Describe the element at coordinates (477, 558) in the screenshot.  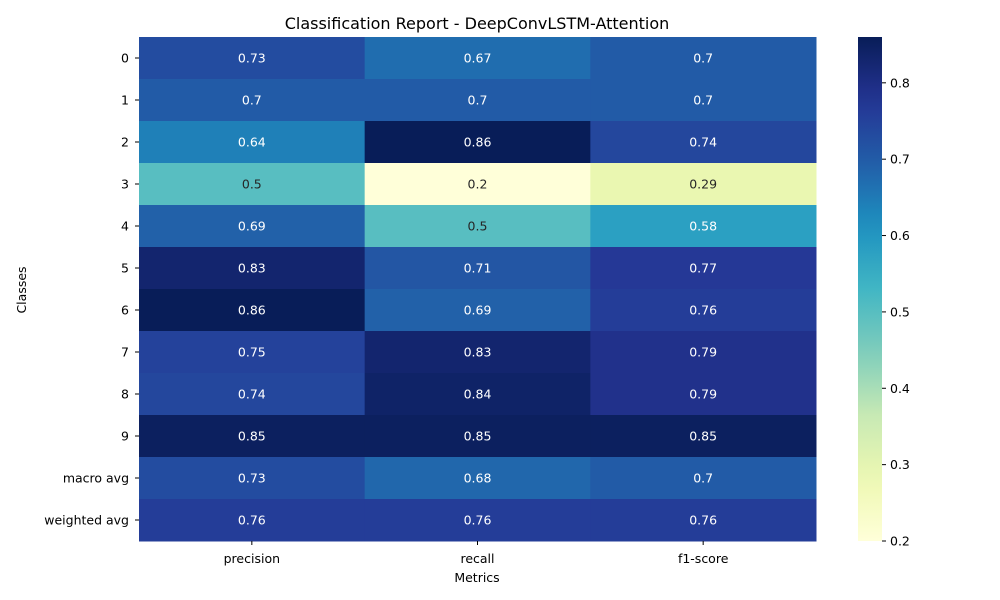
I see `x-tick-label: recall` at that location.